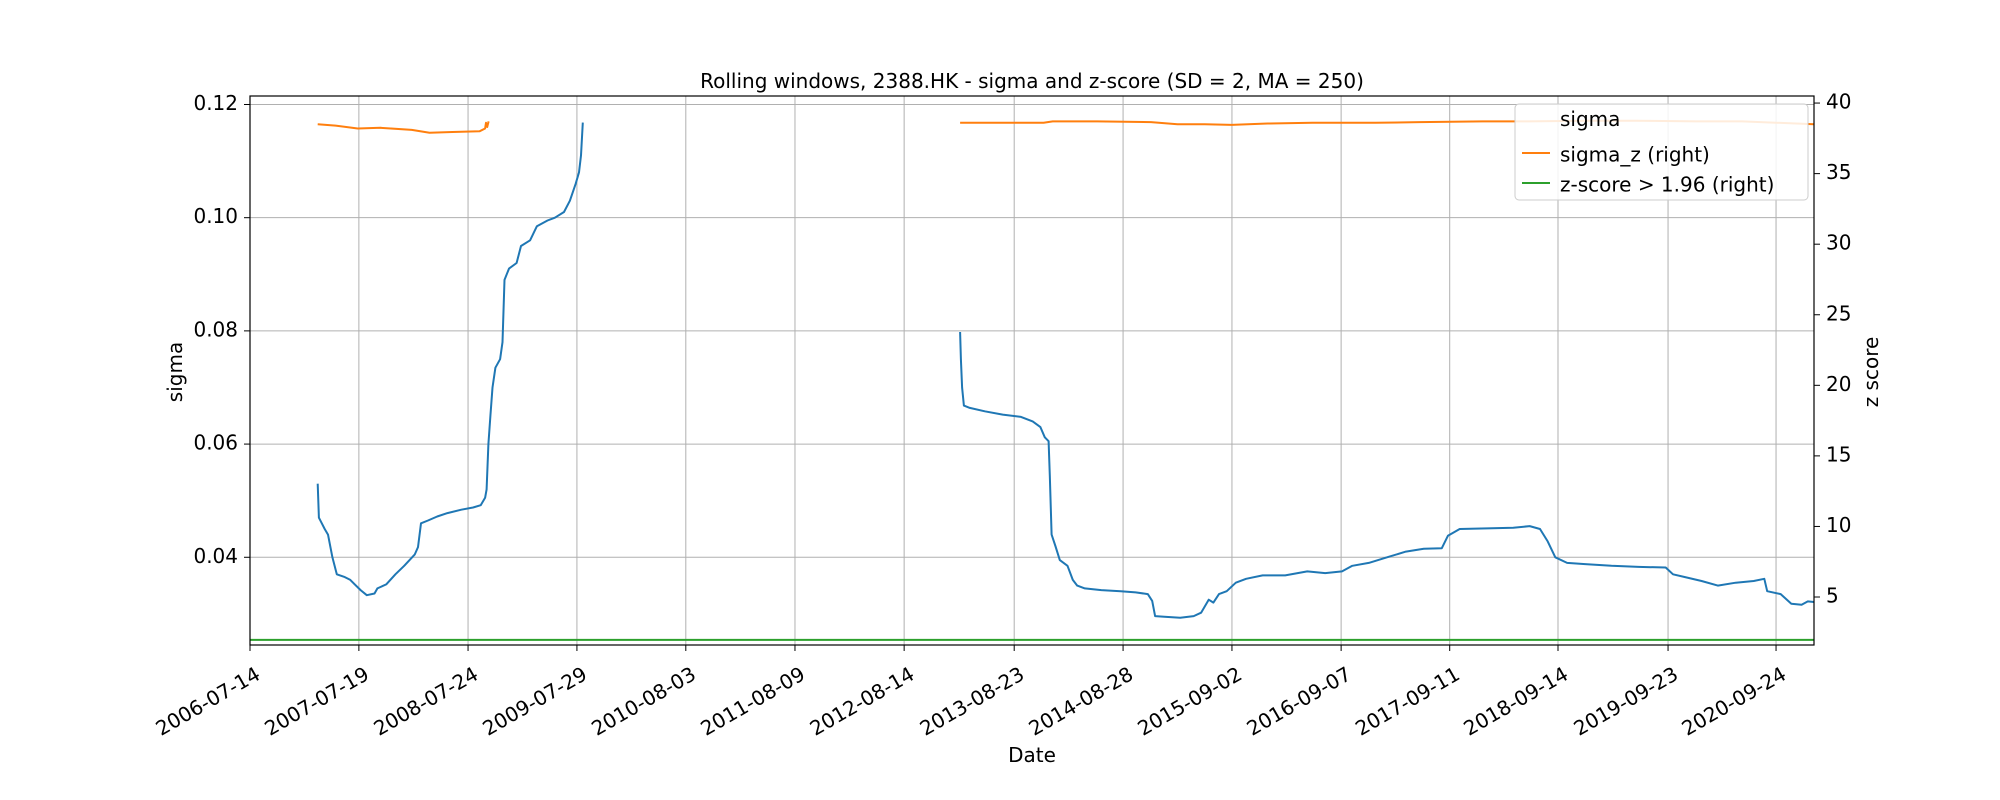 Image resolution: width=2000 pixels, height=800 pixels. What do you see at coordinates (534, 701) in the screenshot?
I see `x-tick-label: 2009-07-29` at bounding box center [534, 701].